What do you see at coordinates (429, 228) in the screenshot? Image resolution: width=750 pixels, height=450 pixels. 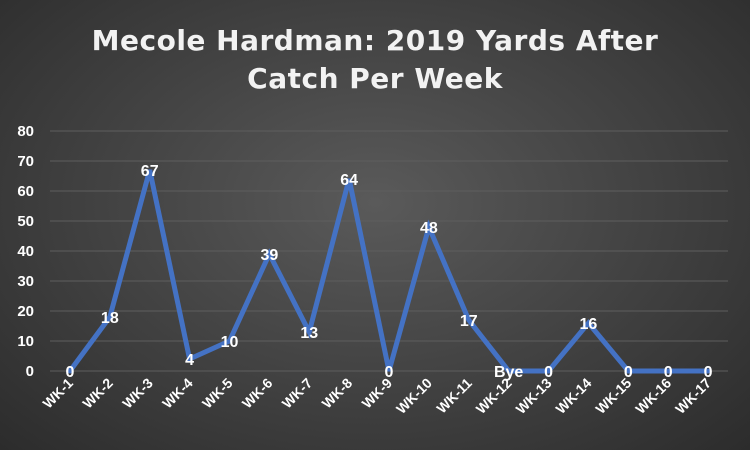 I see `data-label: 48` at bounding box center [429, 228].